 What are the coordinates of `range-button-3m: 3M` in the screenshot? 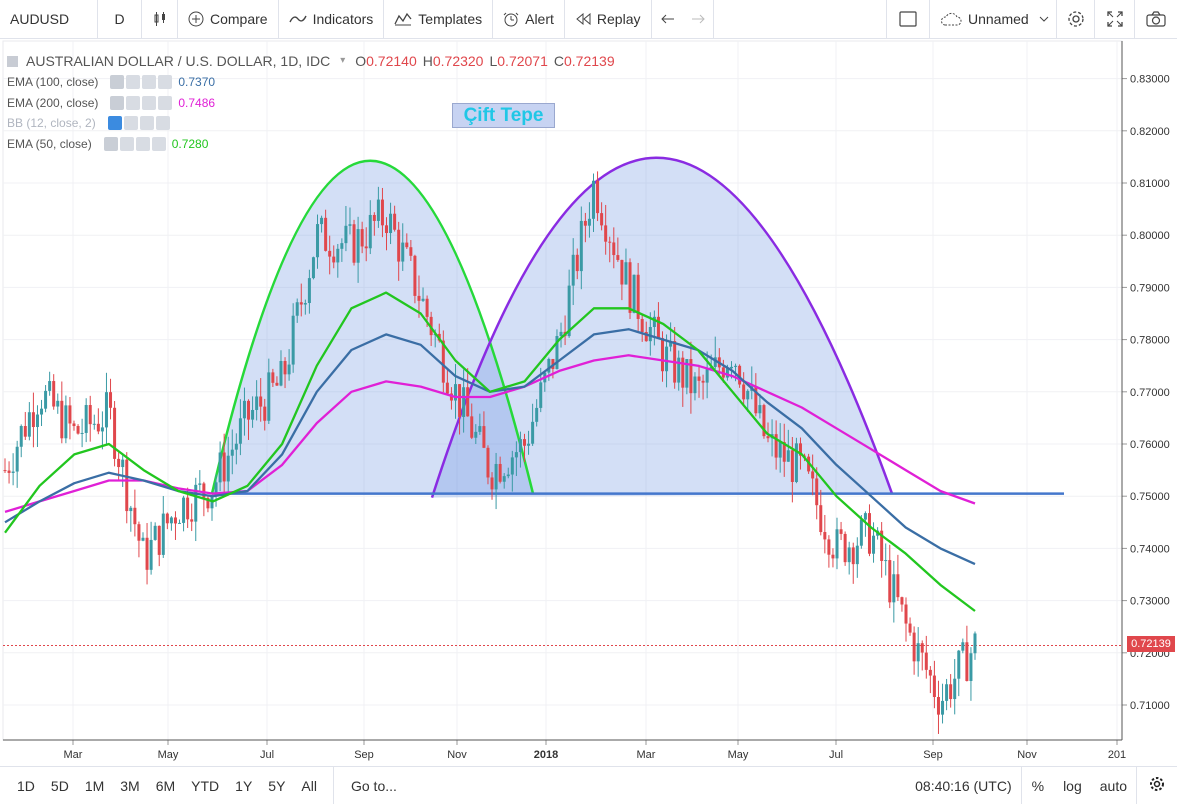 It's located at (130, 785).